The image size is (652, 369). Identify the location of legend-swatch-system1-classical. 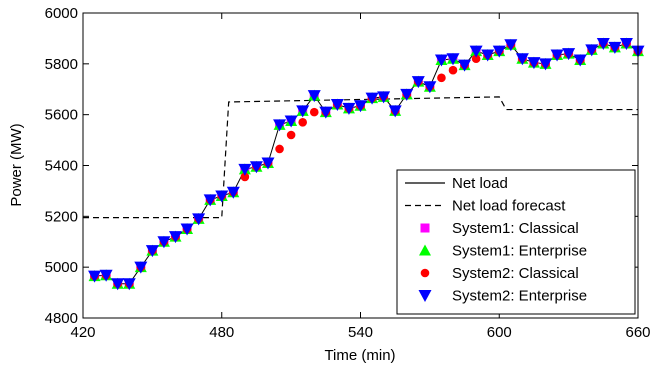
(425, 228).